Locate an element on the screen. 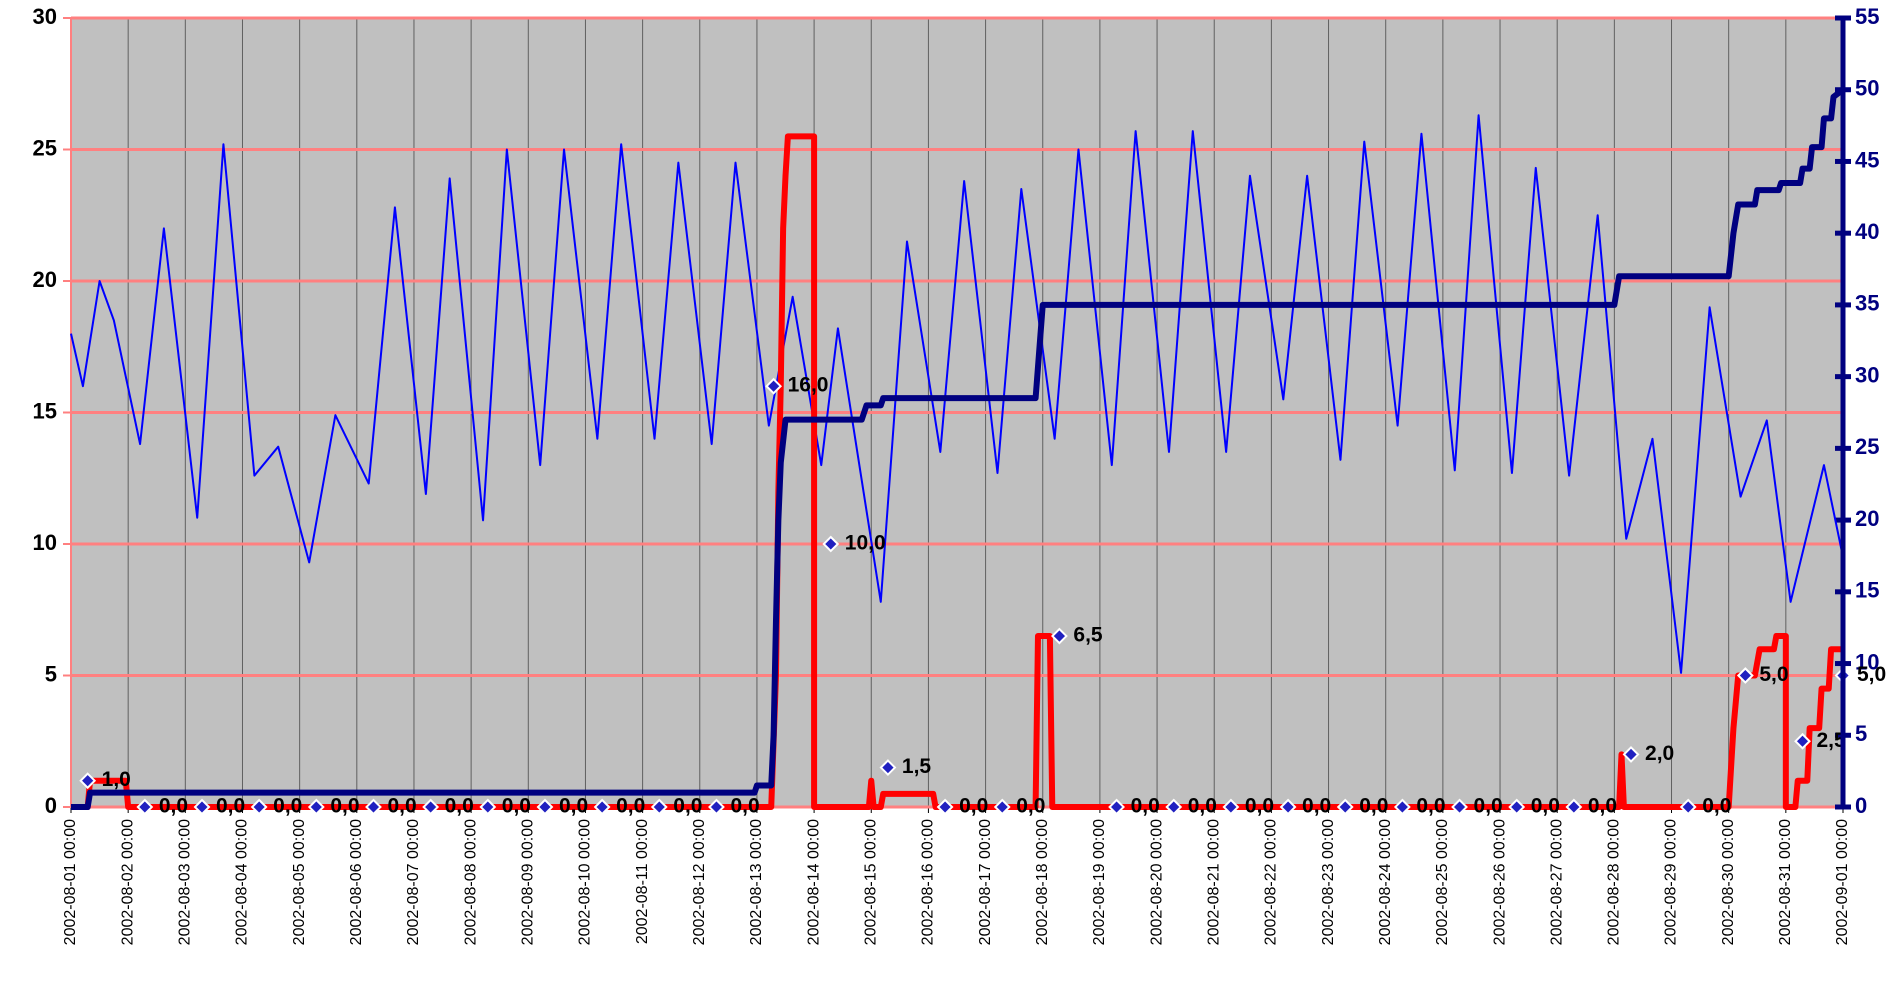  x-tick-label: 2002-08-23 00:00 is located at coordinates (1328, 882).